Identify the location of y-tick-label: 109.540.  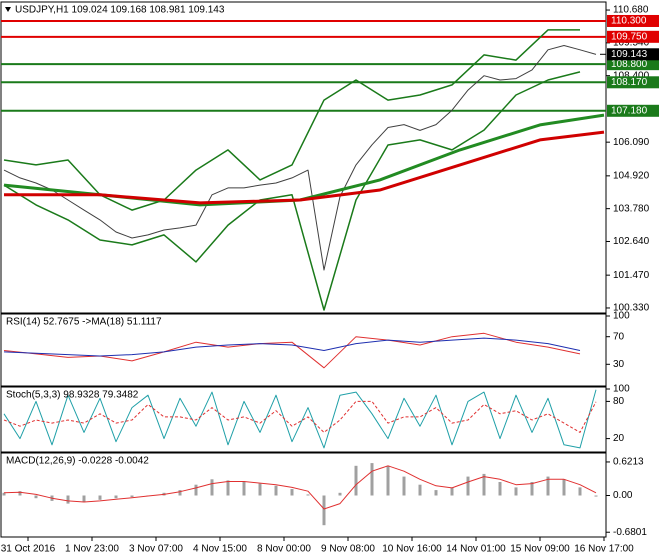
(631, 43).